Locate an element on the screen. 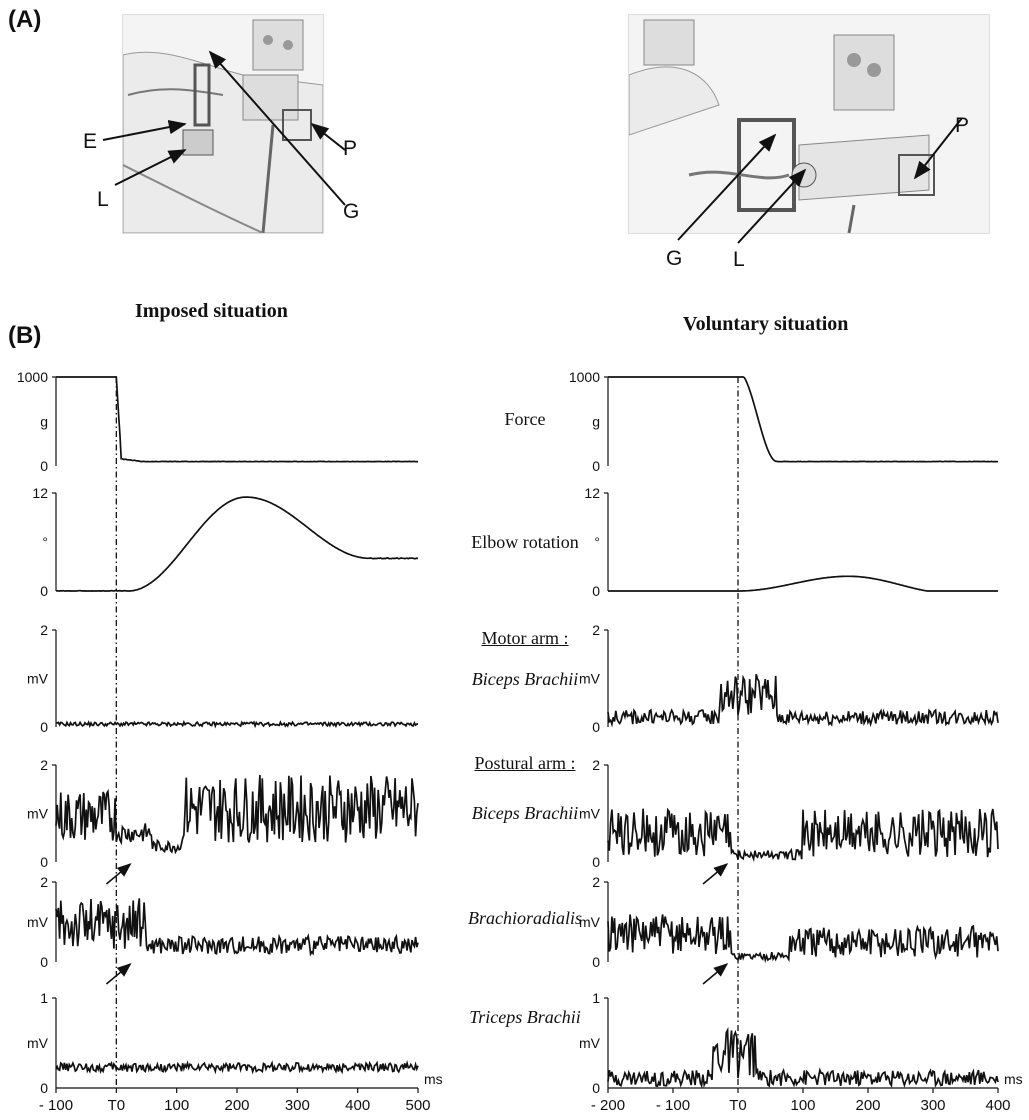  voluntary-setup-illustration is located at coordinates (809, 124).